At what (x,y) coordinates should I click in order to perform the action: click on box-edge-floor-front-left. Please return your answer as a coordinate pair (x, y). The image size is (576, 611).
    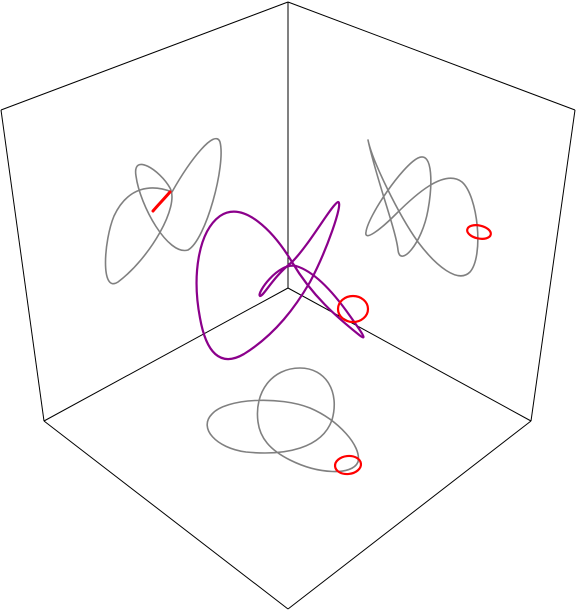
    Looking at the image, I should click on (166, 515).